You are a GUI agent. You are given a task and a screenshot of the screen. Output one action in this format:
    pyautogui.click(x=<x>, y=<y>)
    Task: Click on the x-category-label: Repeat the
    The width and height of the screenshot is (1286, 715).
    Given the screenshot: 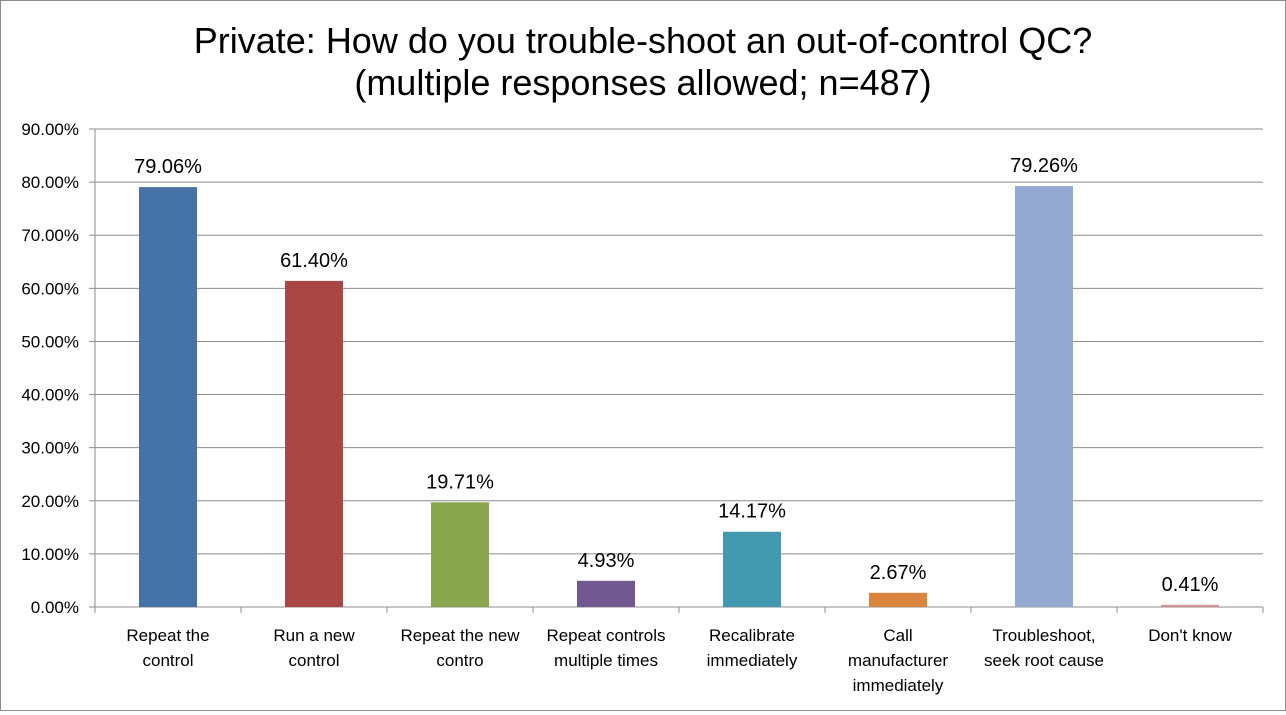 What is the action you would take?
    pyautogui.click(x=167, y=635)
    